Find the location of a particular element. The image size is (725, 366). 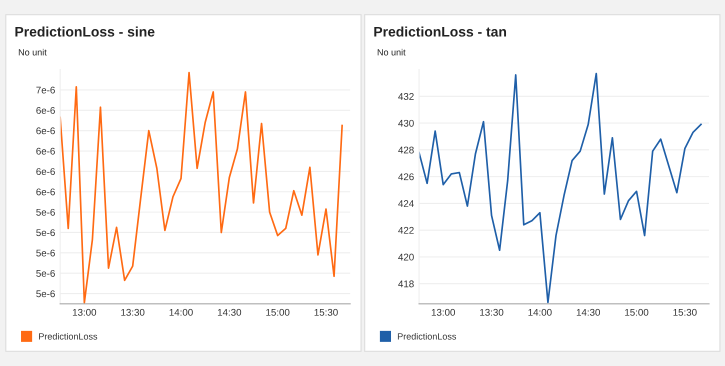

y-tick-label: 430 is located at coordinates (406, 123).